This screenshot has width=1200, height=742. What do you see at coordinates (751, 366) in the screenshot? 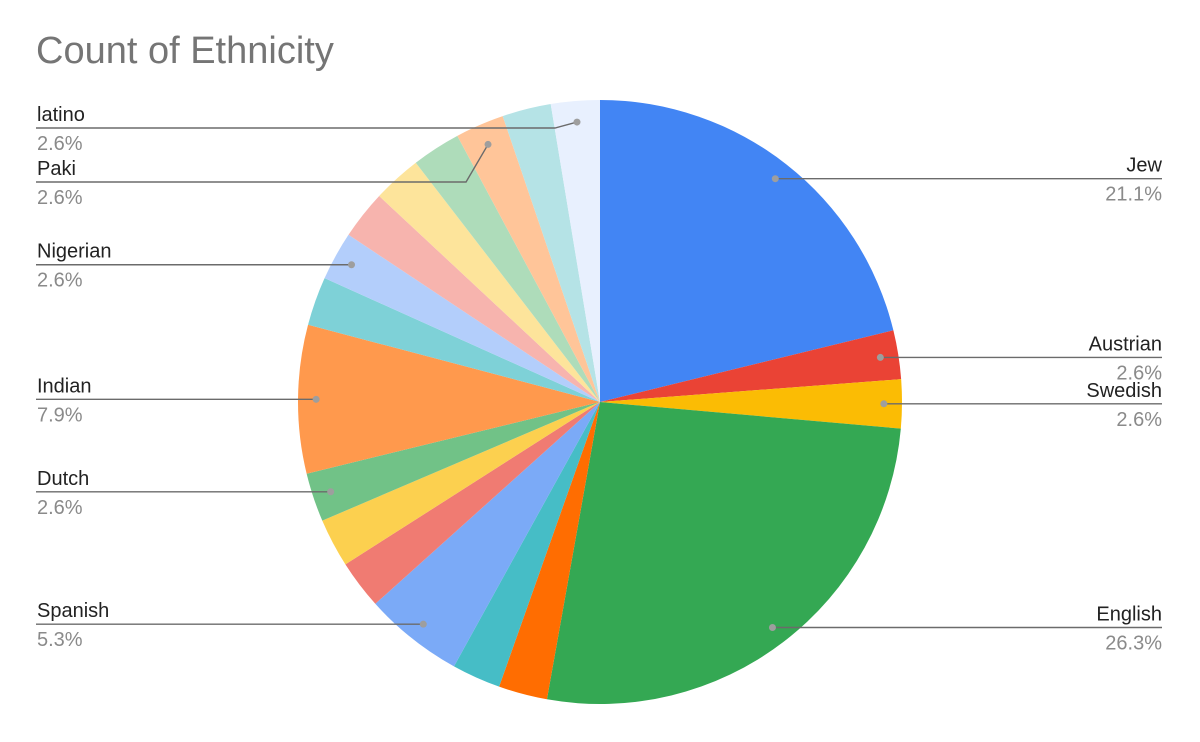
I see `pie-slice-austrian` at bounding box center [751, 366].